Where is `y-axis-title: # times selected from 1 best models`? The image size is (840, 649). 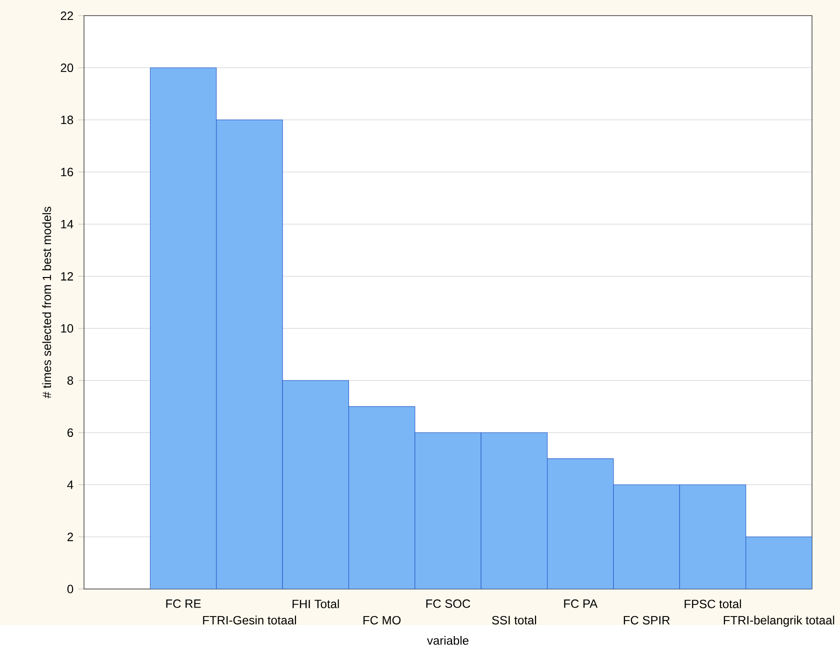
y-axis-title: # times selected from 1 best models is located at coordinates (47, 302).